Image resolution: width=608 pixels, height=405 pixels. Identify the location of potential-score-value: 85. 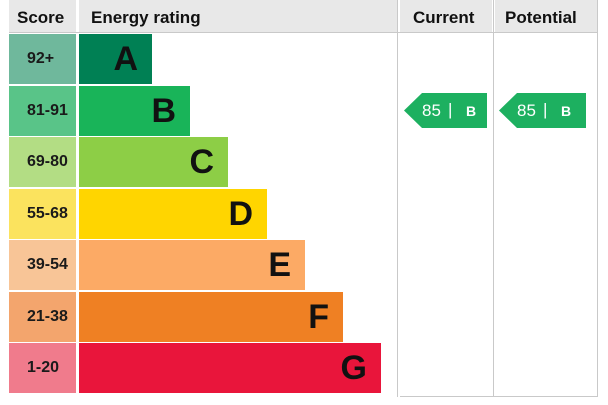
(526, 110).